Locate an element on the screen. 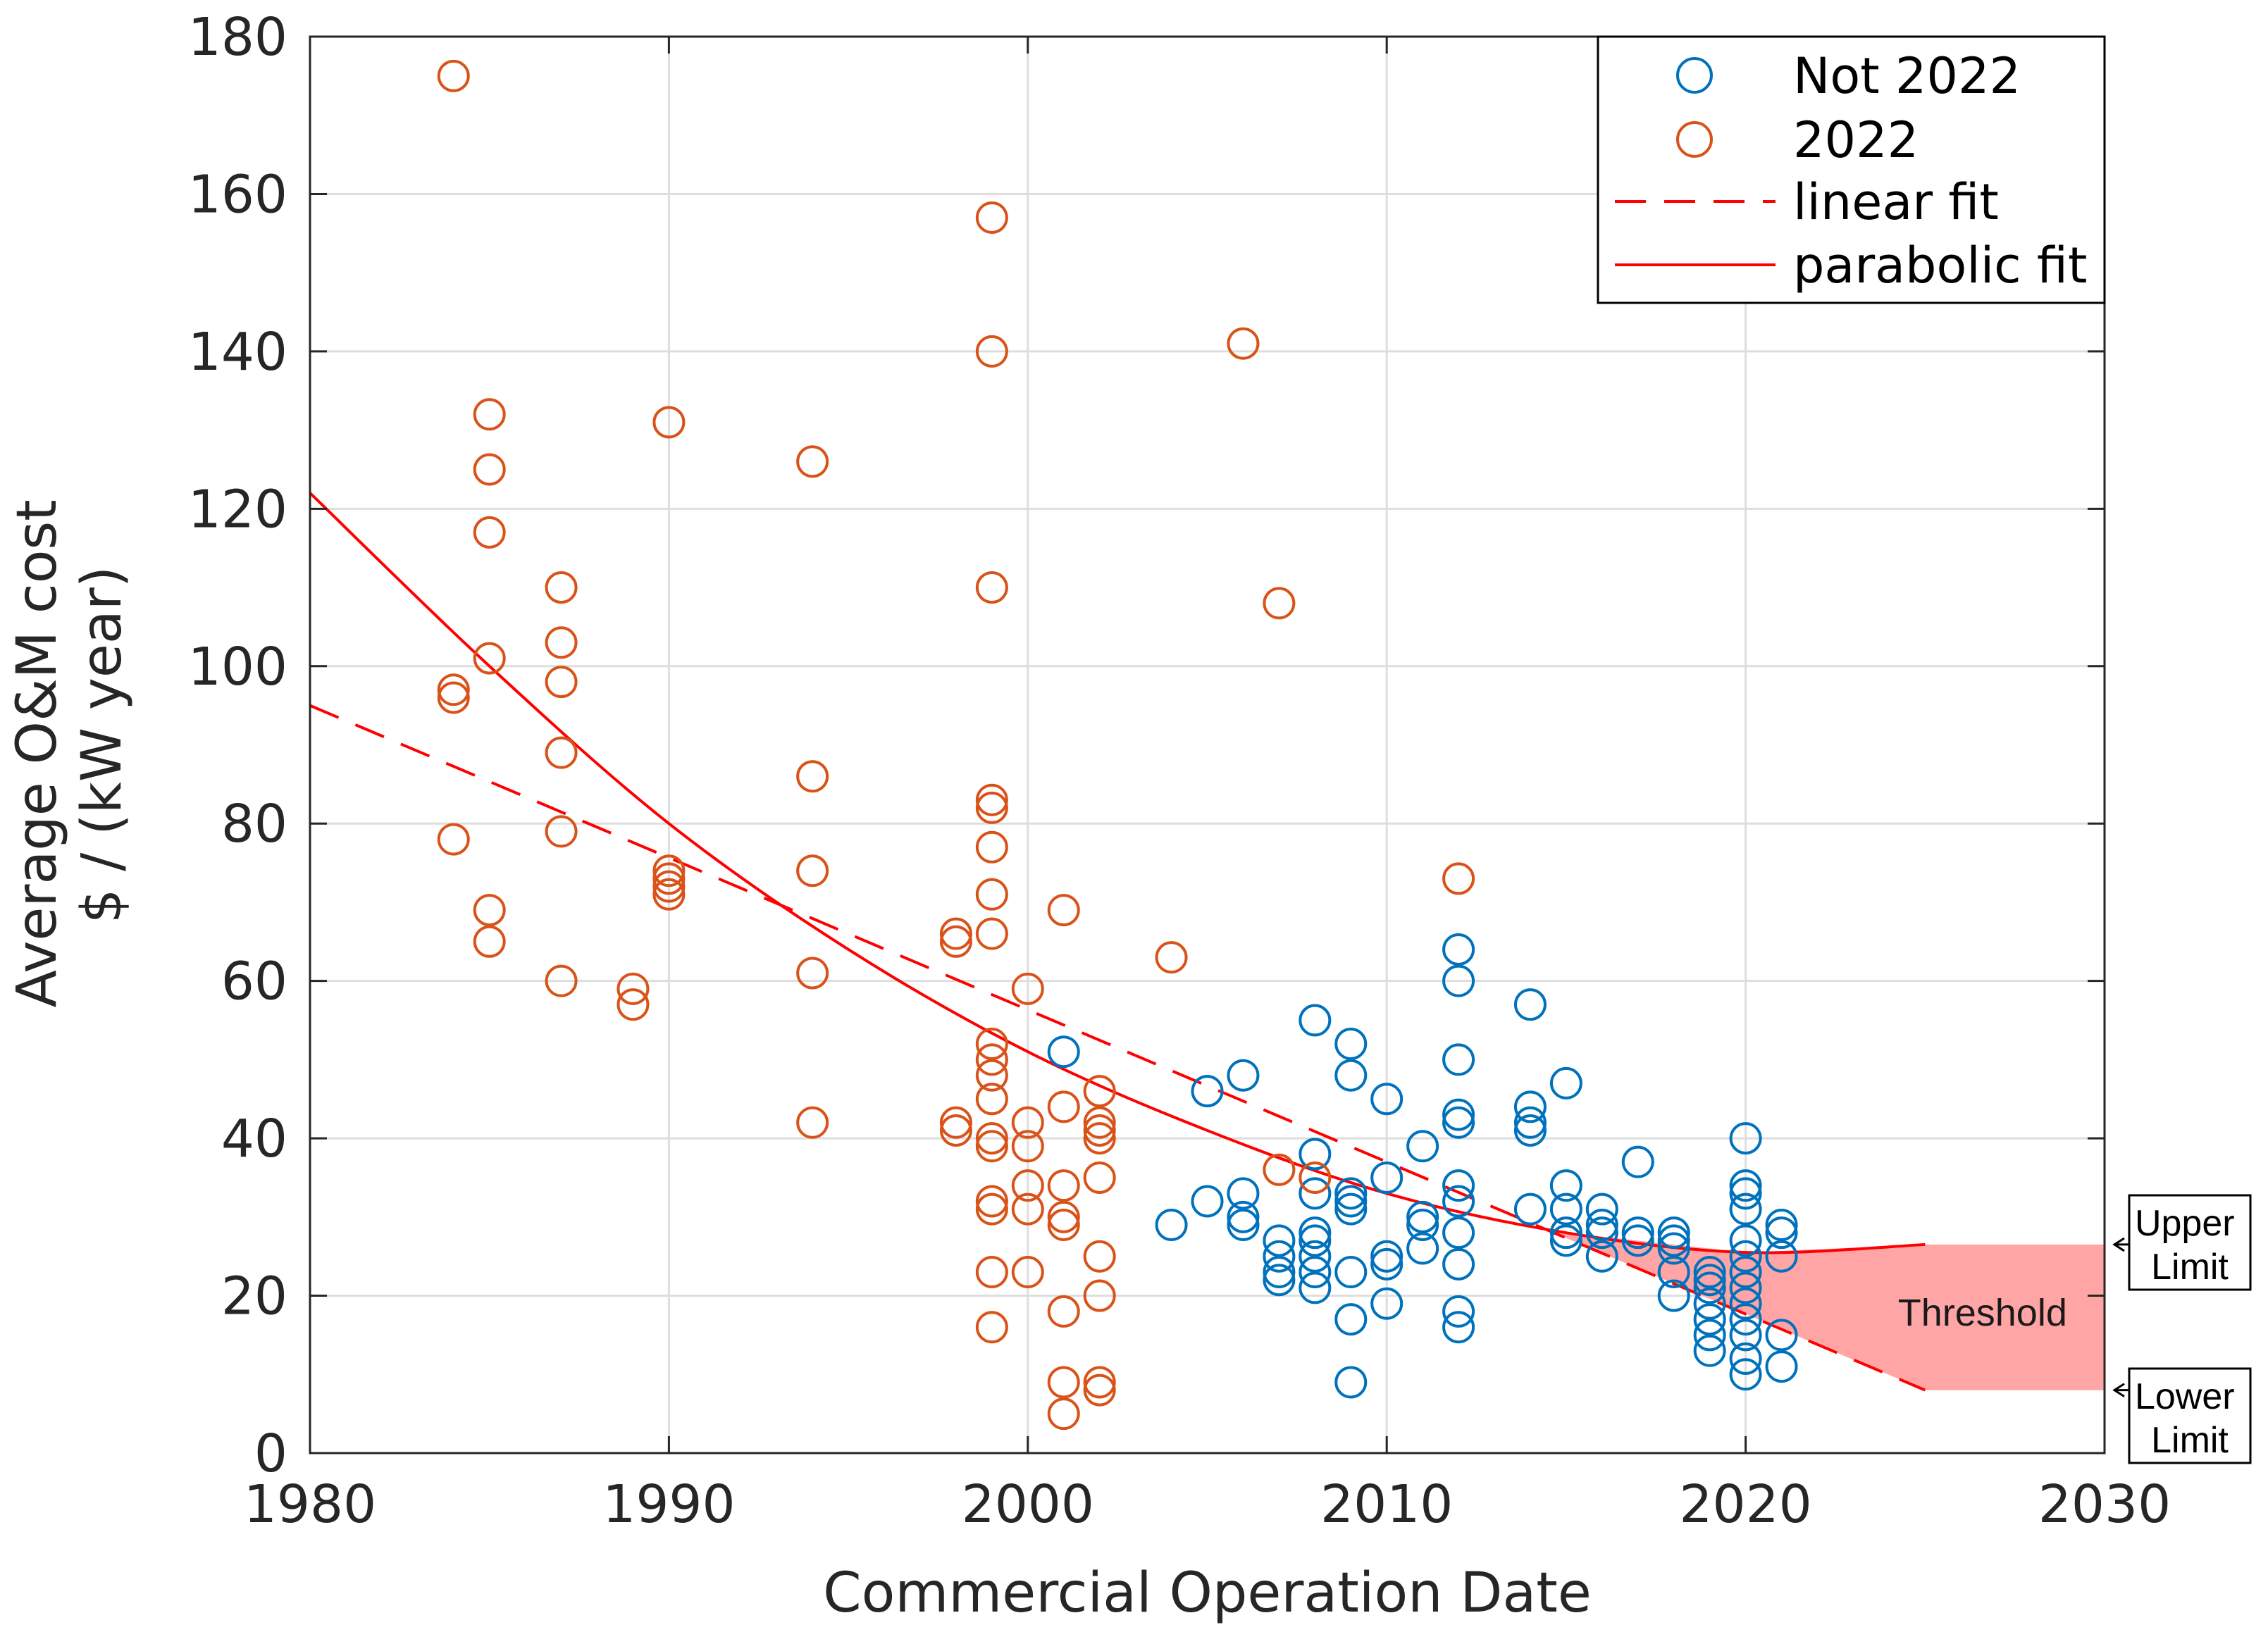 The image size is (2268, 1632). y-tick-label-40: 40 is located at coordinates (254, 1139).